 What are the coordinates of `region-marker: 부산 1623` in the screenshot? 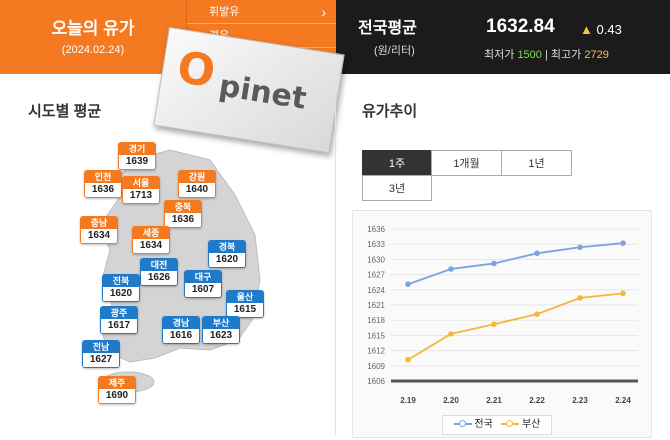 It's located at (221, 330).